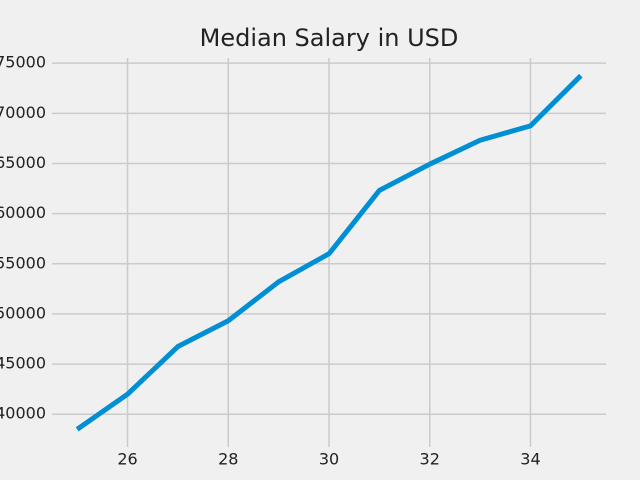 The width and height of the screenshot is (640, 480). Describe the element at coordinates (530, 459) in the screenshot. I see `x-tick-label: 34` at that location.